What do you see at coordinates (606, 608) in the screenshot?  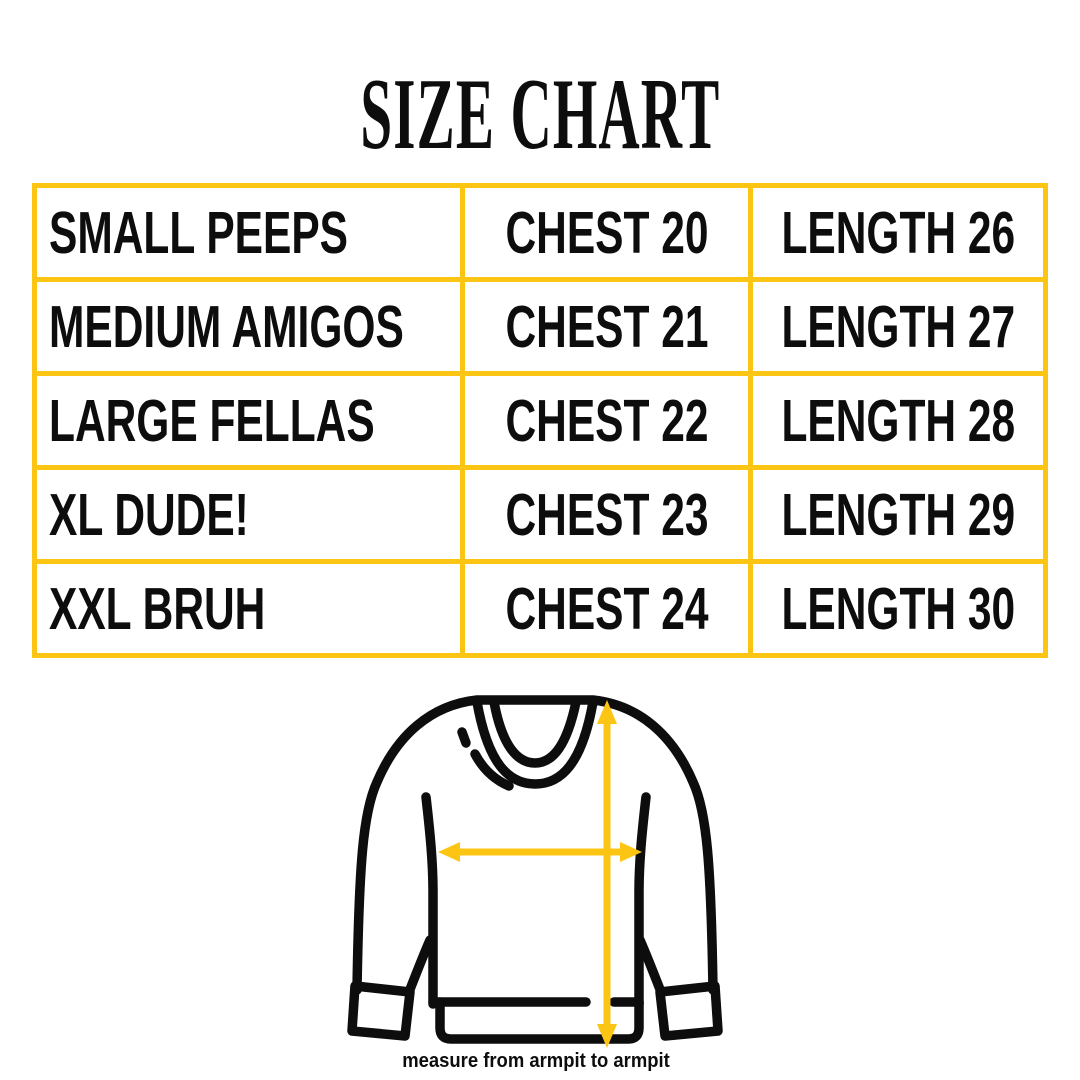 I see `chest-cell: CHEST 24` at bounding box center [606, 608].